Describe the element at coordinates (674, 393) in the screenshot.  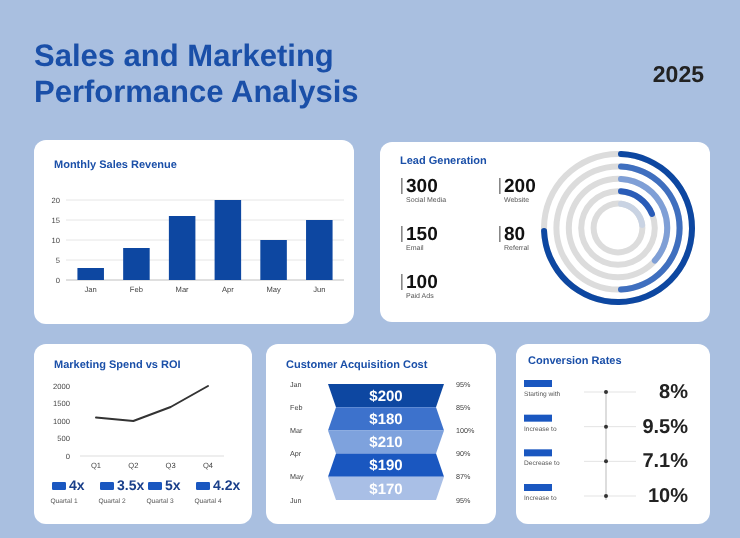
I see `data-label: 8%` at that location.